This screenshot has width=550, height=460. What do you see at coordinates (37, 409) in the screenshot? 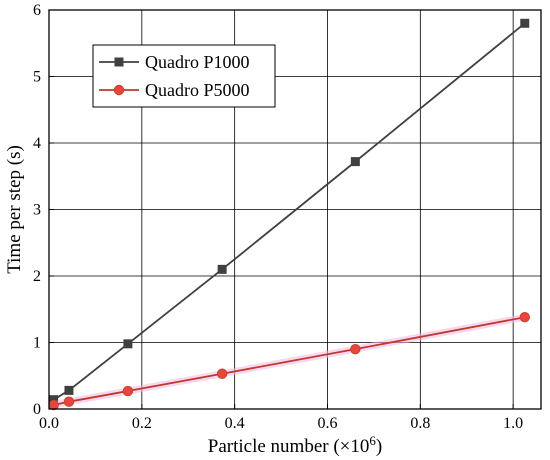
I see `y-tick-label-0: 0` at bounding box center [37, 409].